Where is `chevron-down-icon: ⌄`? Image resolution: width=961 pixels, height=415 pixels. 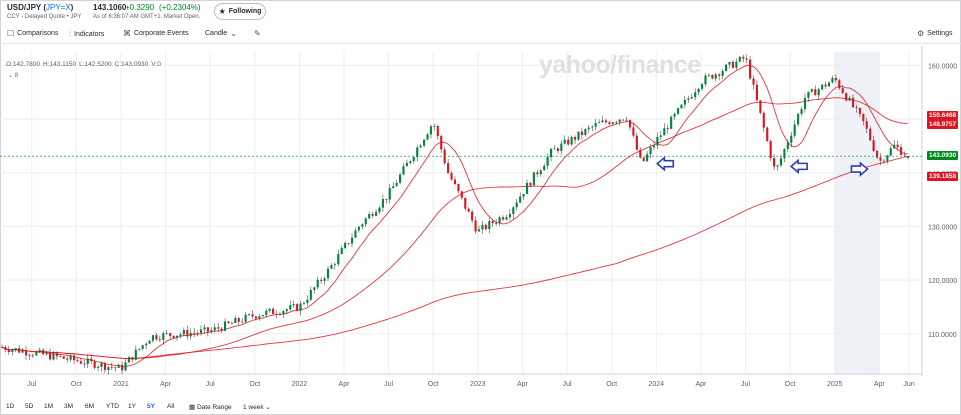
chevron-down-icon: ⌄ is located at coordinates (11, 76).